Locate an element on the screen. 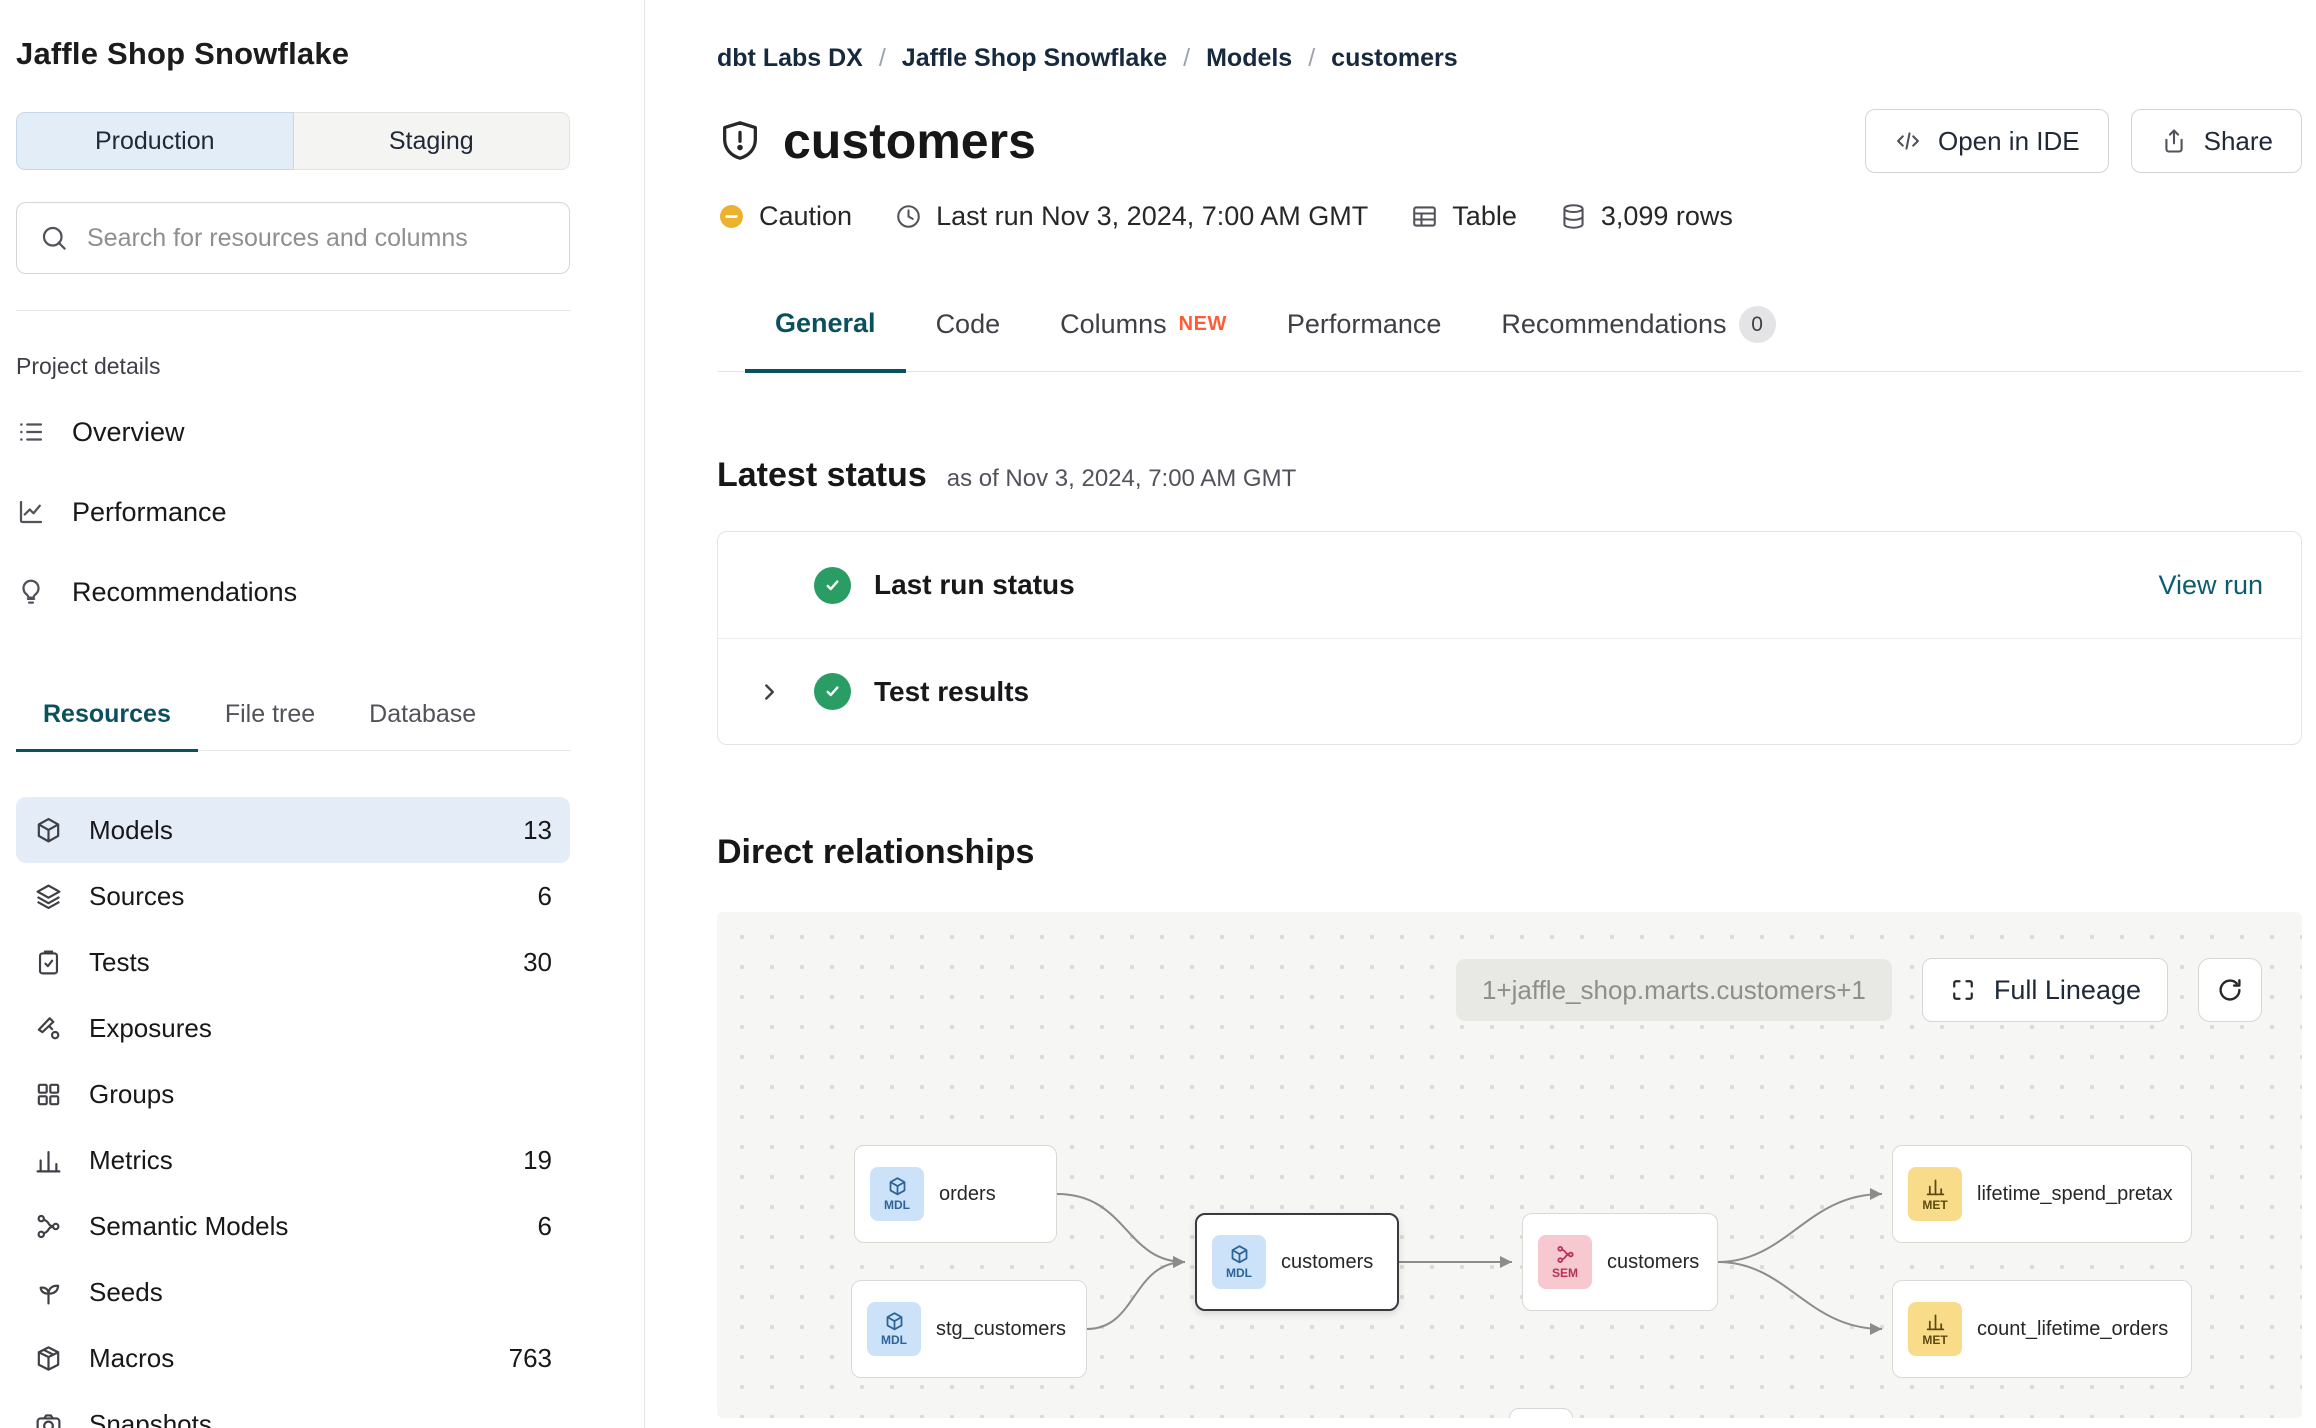 This screenshot has height=1428, width=2316. sidebar-item-label: Recommendations is located at coordinates (185, 591).